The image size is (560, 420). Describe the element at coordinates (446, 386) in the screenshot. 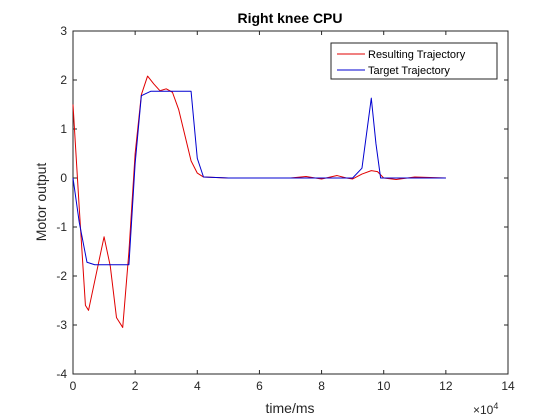

I see `x-tick-label: 12` at that location.